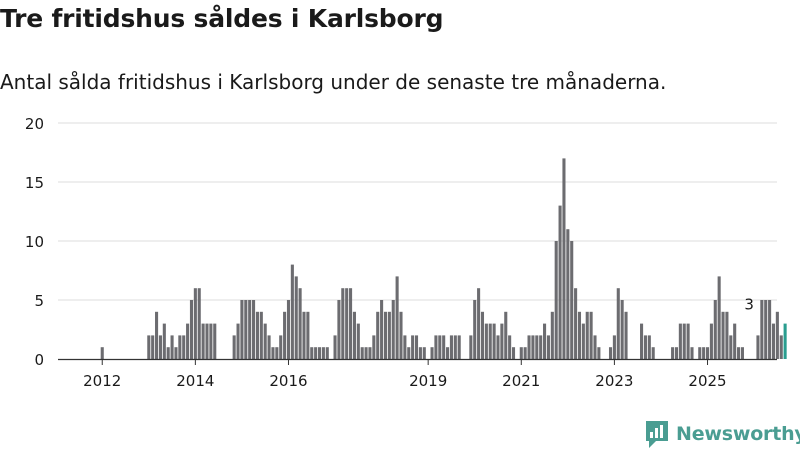 This screenshot has width=800, height=450. What do you see at coordinates (749, 305) in the screenshot?
I see `data-label: 3` at bounding box center [749, 305].